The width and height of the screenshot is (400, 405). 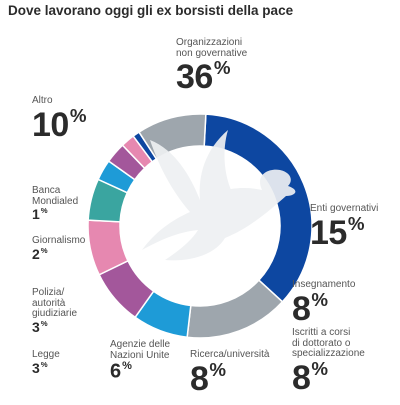 I want to click on label-ricerca: Ricerca/università 8%, so click(x=245, y=373).